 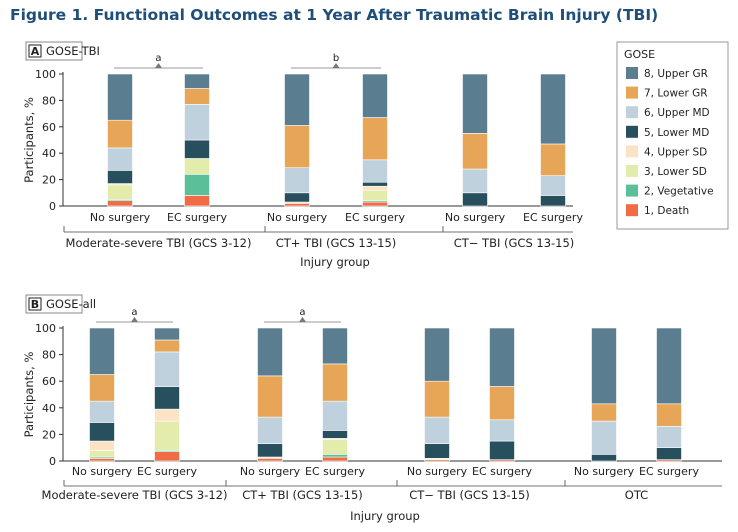 What do you see at coordinates (636, 495) in the screenshot?
I see `group-label: OTC` at bounding box center [636, 495].